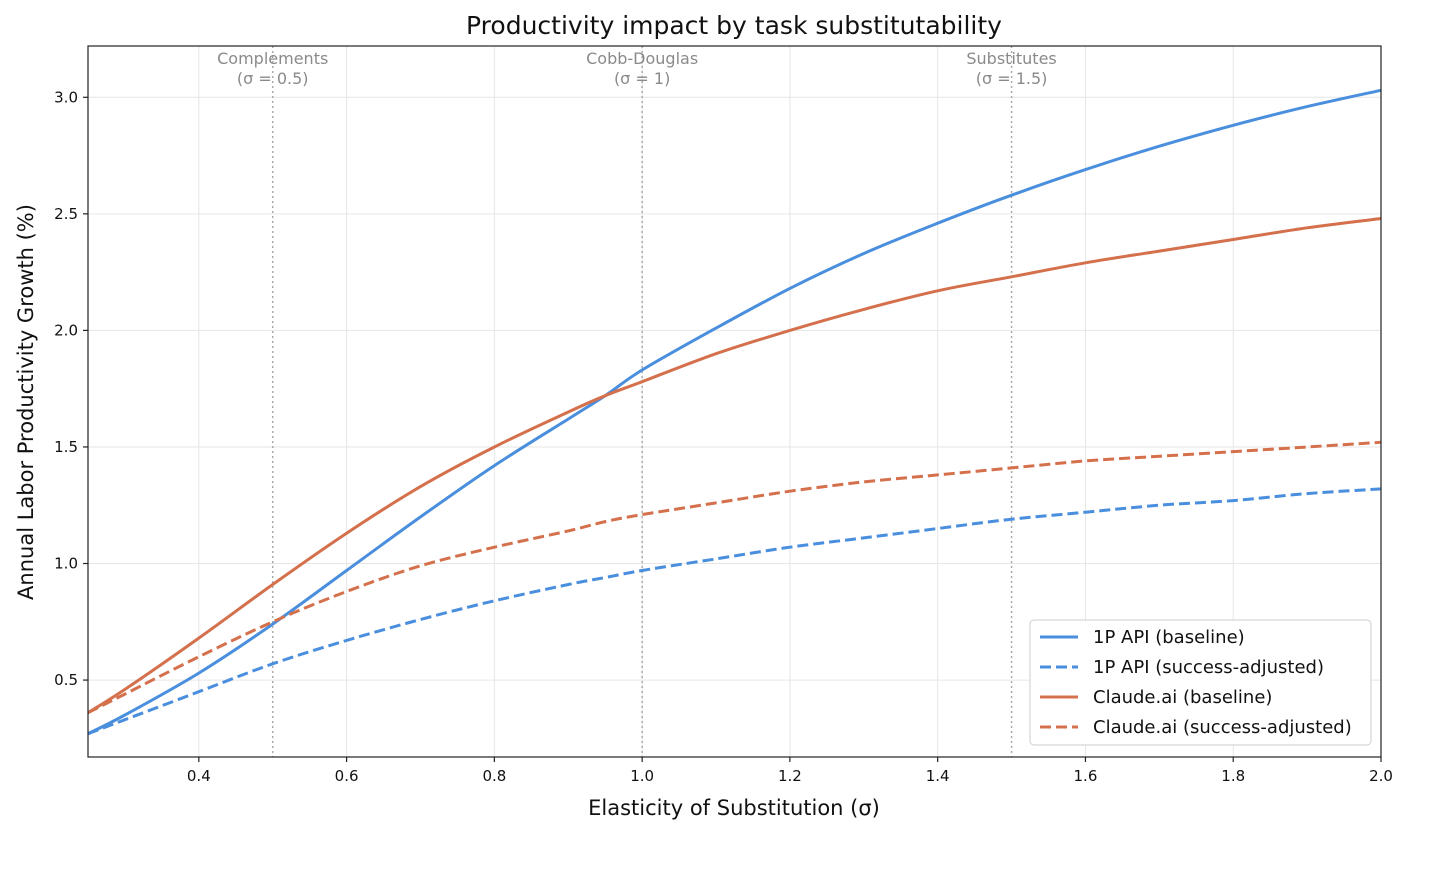  I want to click on reference-sublabel: (σ = 0.5), so click(273, 78).